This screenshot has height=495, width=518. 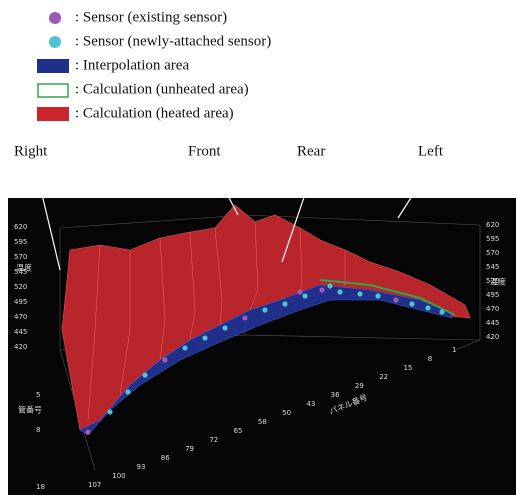 What do you see at coordinates (38, 430) in the screenshot?
I see `tube-tick: 8` at bounding box center [38, 430].